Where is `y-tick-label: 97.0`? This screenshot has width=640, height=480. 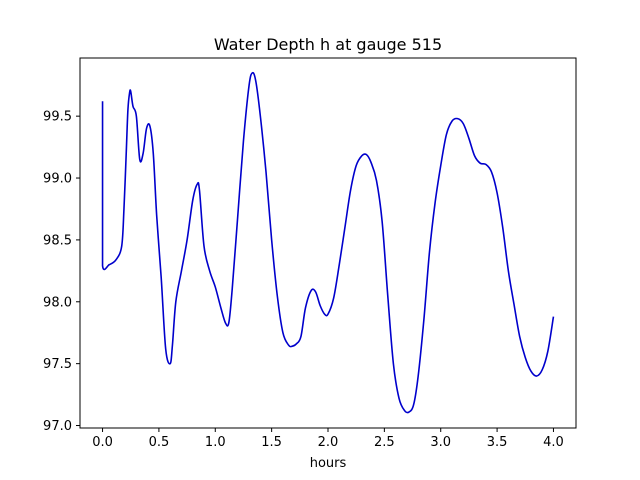
y-tick-label: 97.0 is located at coordinates (57, 426).